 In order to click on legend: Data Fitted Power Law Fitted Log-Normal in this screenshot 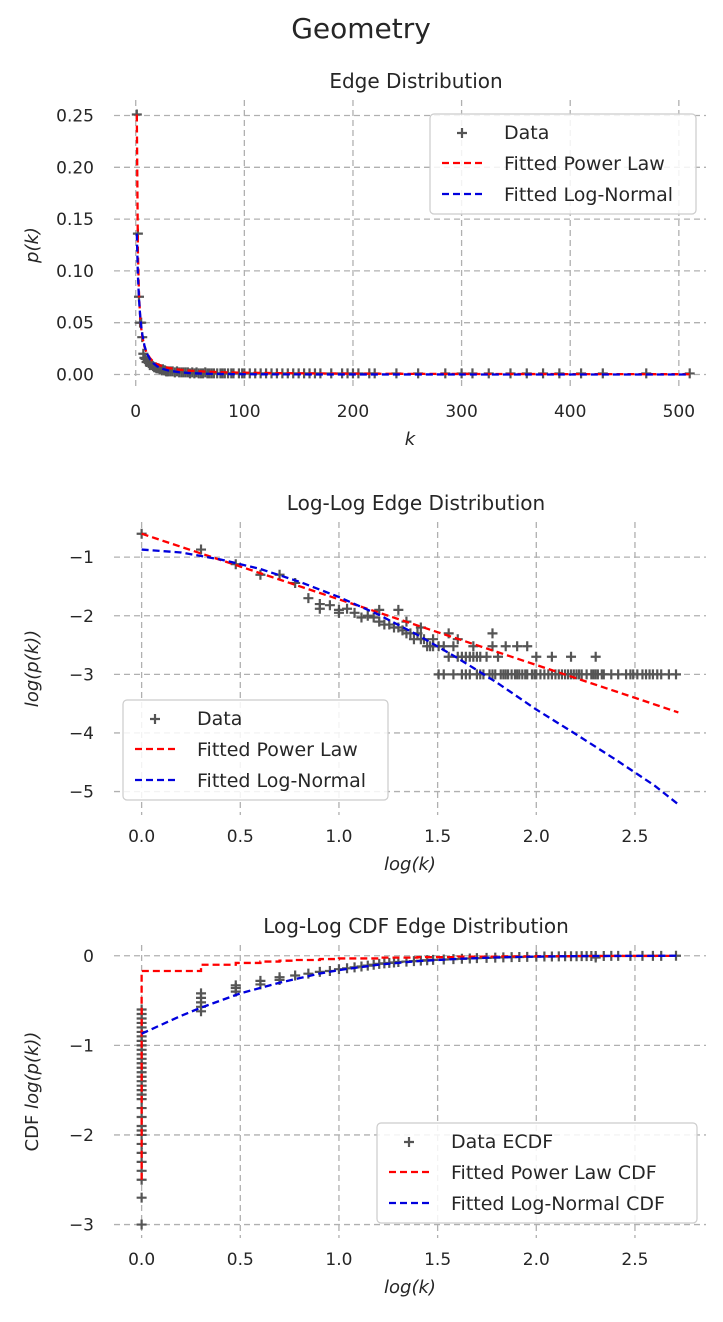, I will do `click(563, 164)`.